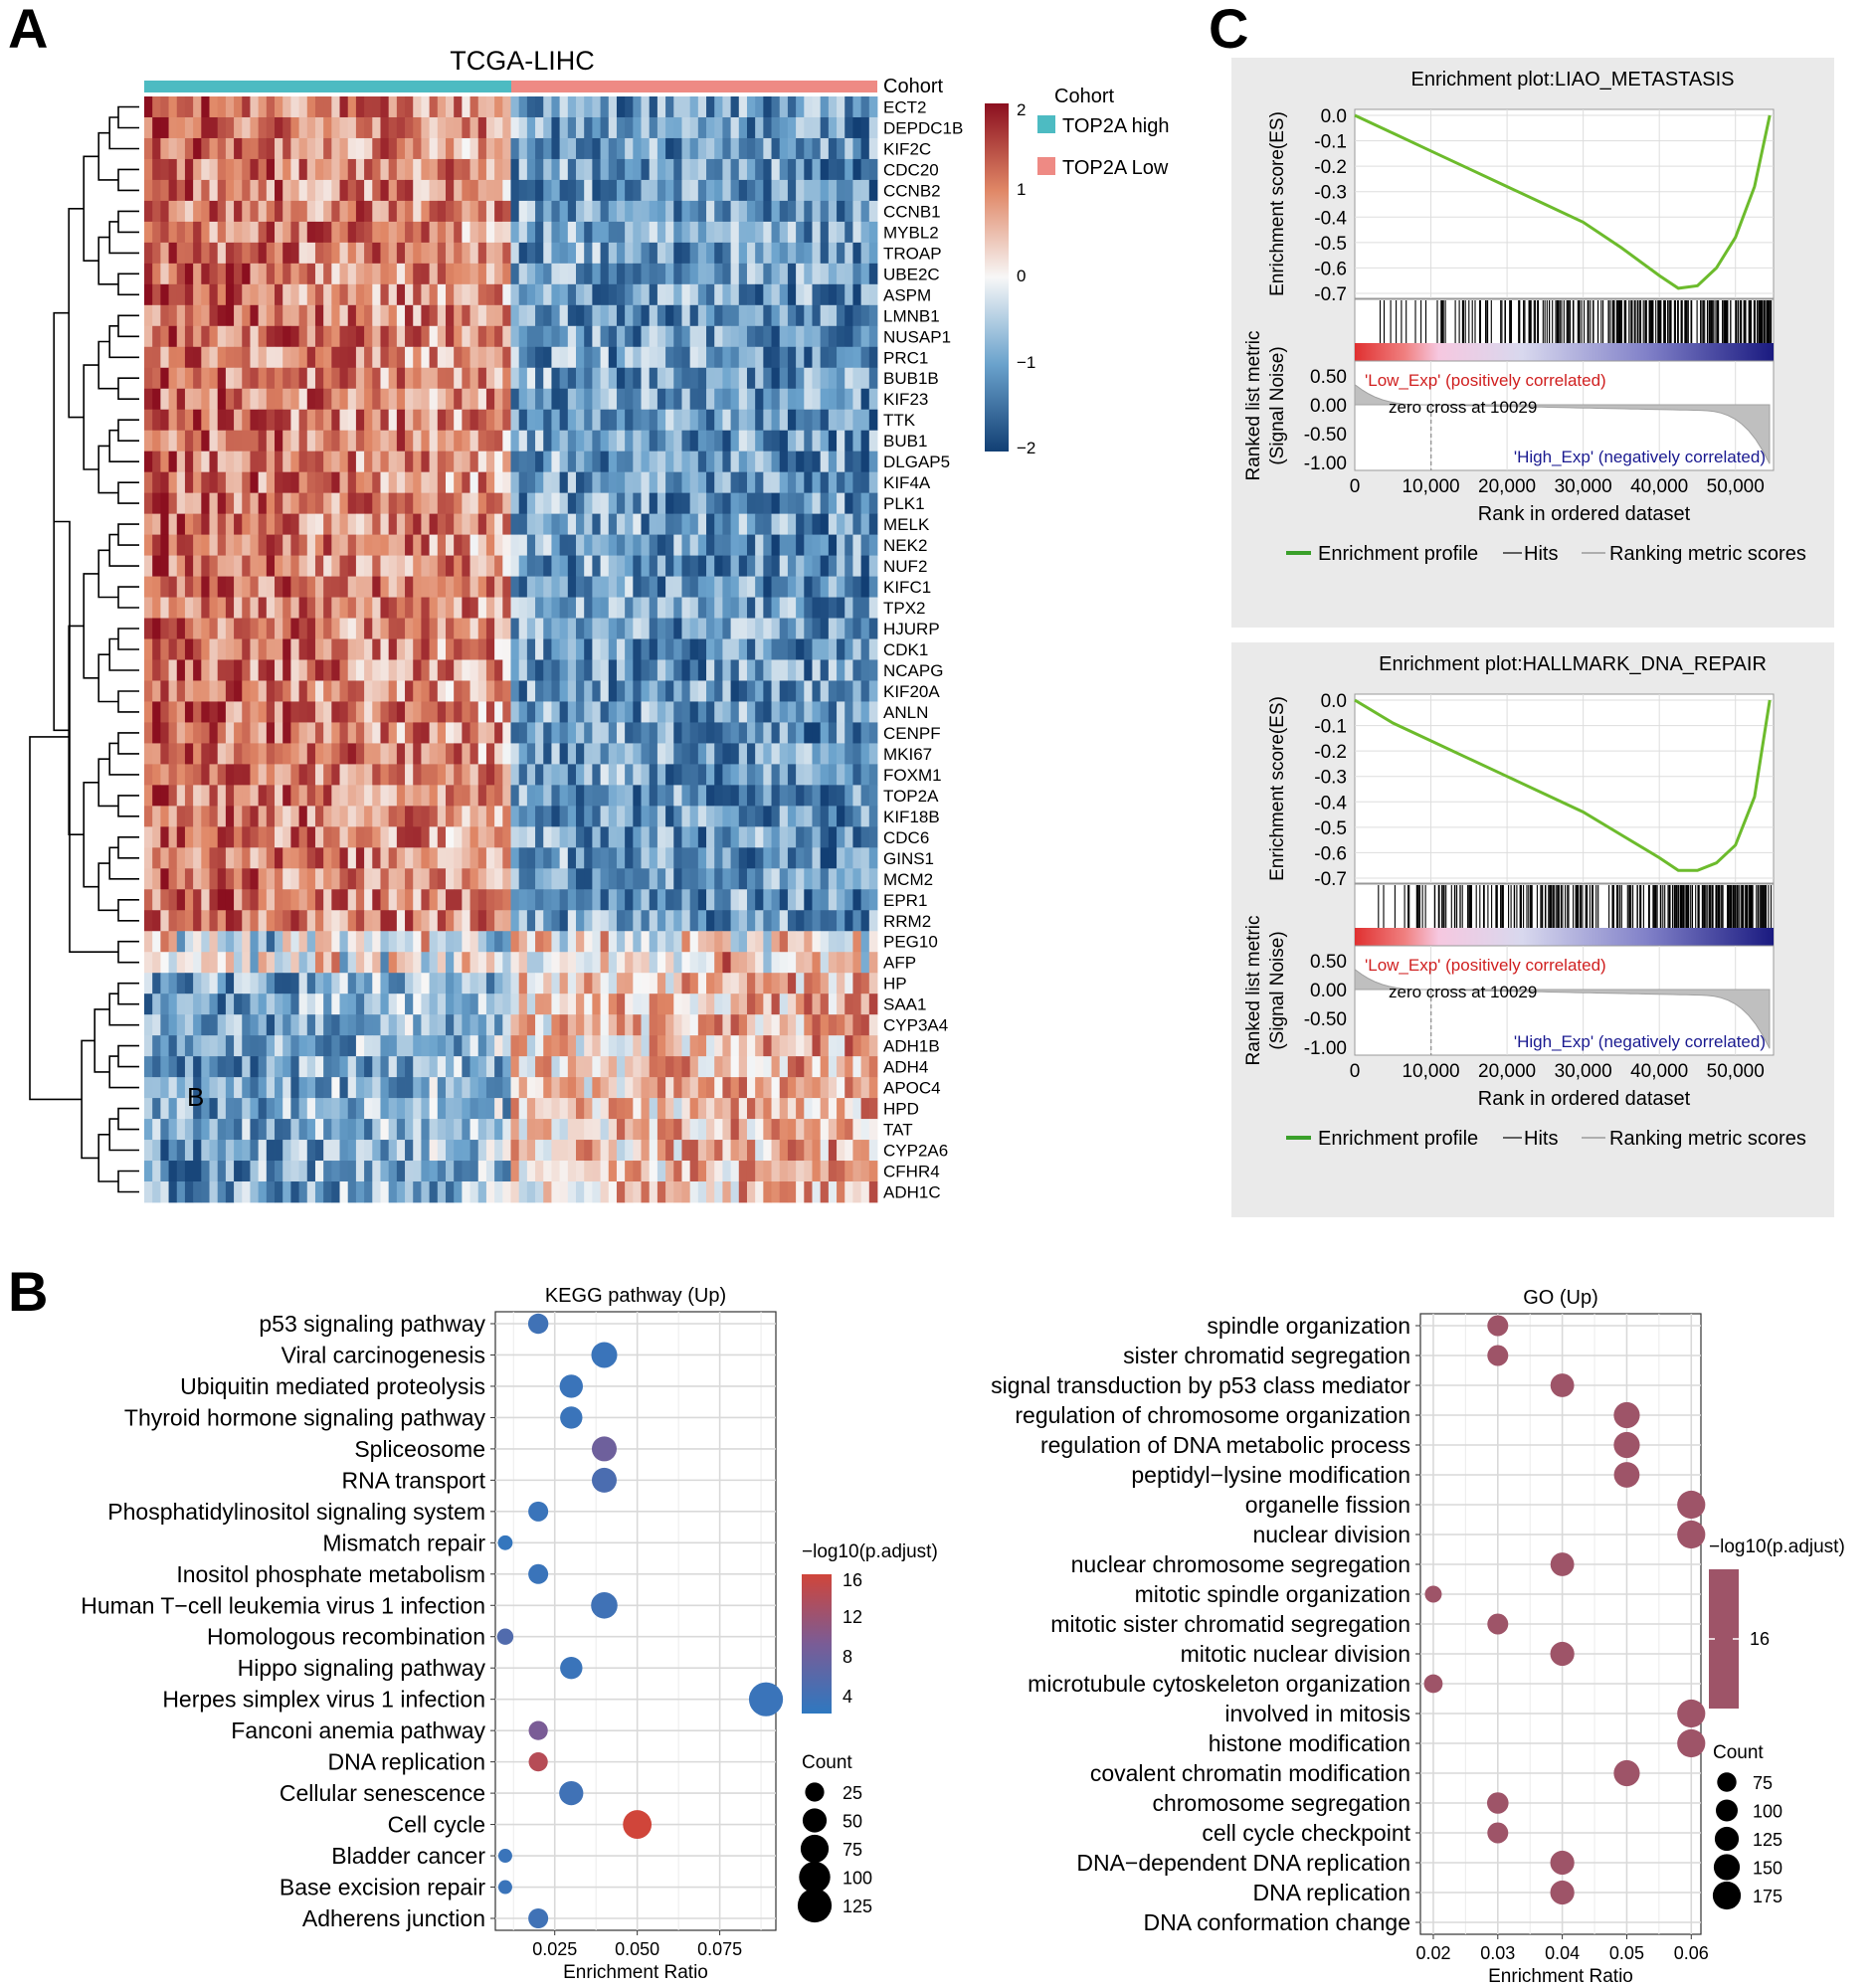 Image resolution: width=1874 pixels, height=1988 pixels. I want to click on dendrogram-branch, so click(128, 910).